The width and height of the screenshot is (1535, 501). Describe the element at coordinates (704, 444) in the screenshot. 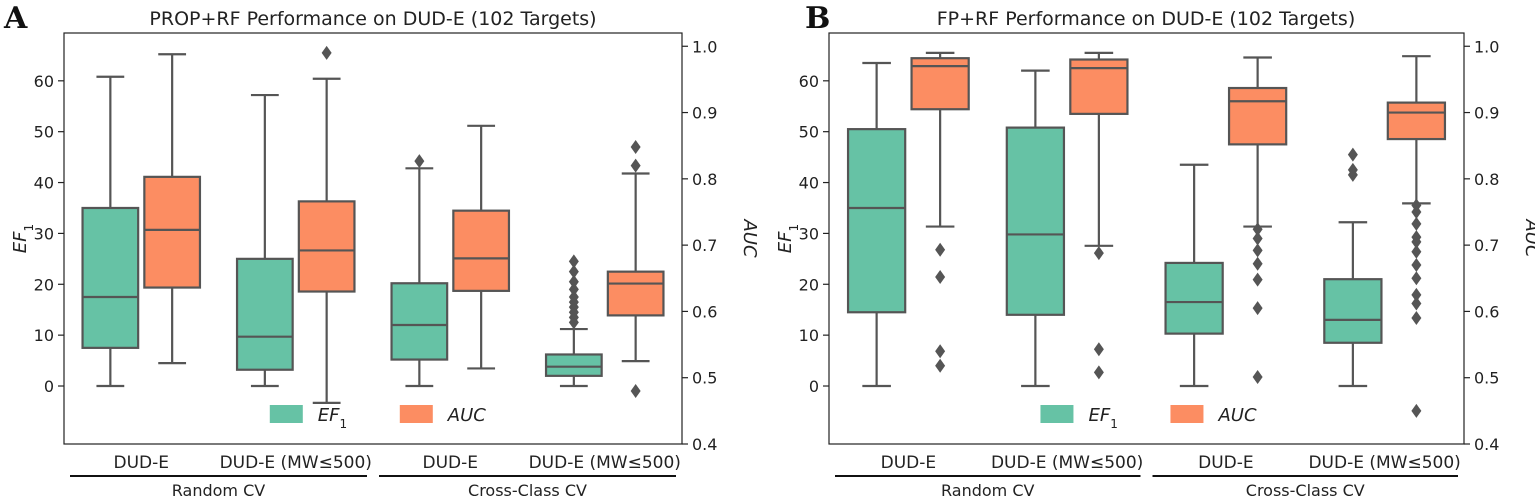

I see `y-right-tick-label: 0.4` at that location.